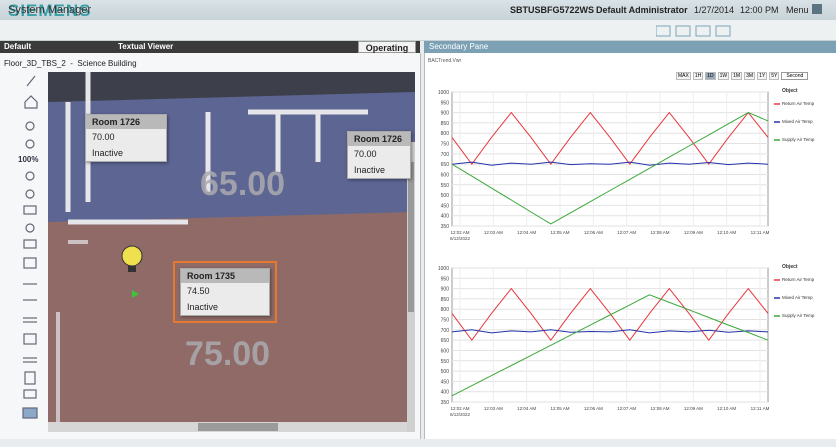  What do you see at coordinates (642, 10) in the screenshot?
I see `user: Default Administrator` at bounding box center [642, 10].